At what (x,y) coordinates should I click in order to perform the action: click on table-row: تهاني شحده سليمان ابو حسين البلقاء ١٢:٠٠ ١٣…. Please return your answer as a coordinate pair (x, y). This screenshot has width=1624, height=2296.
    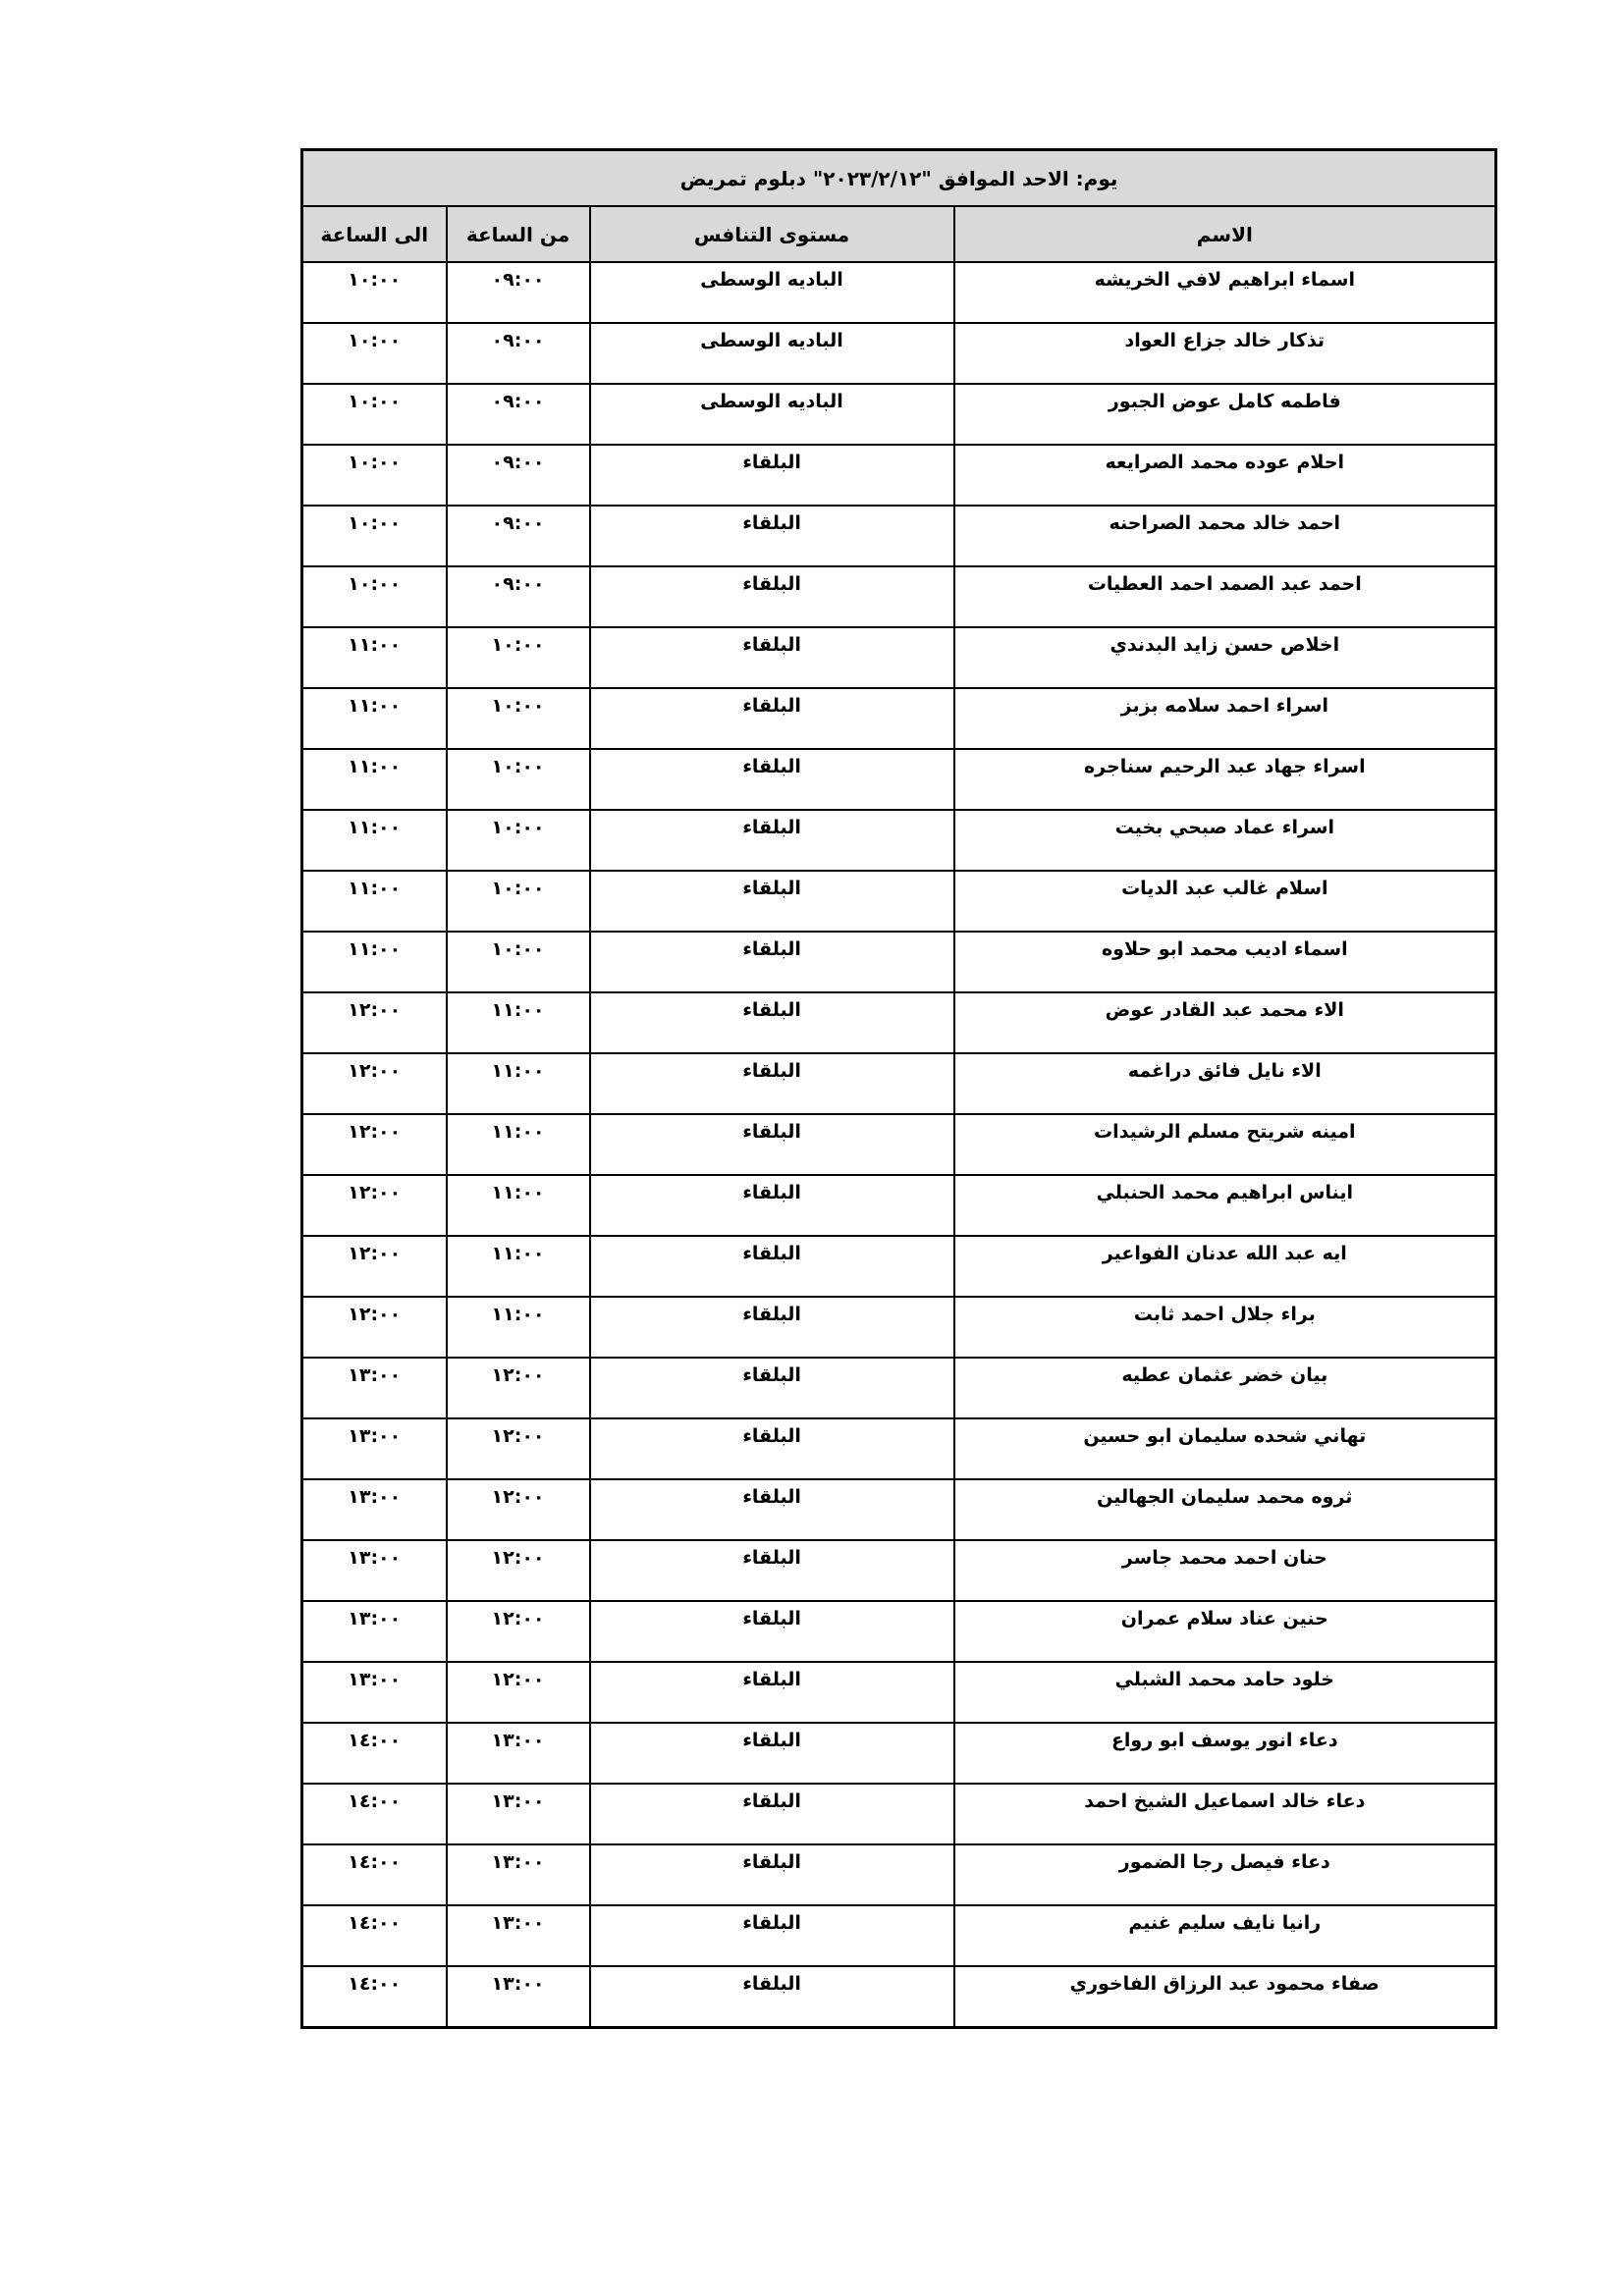
    Looking at the image, I should click on (898, 1448).